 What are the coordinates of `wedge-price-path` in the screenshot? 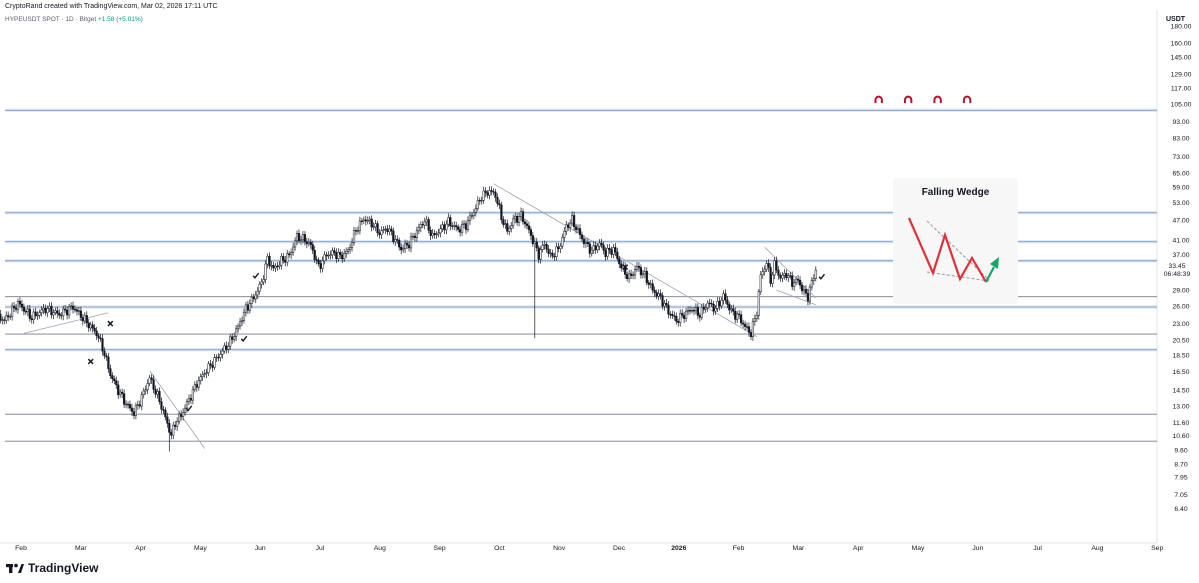 It's located at (947, 250).